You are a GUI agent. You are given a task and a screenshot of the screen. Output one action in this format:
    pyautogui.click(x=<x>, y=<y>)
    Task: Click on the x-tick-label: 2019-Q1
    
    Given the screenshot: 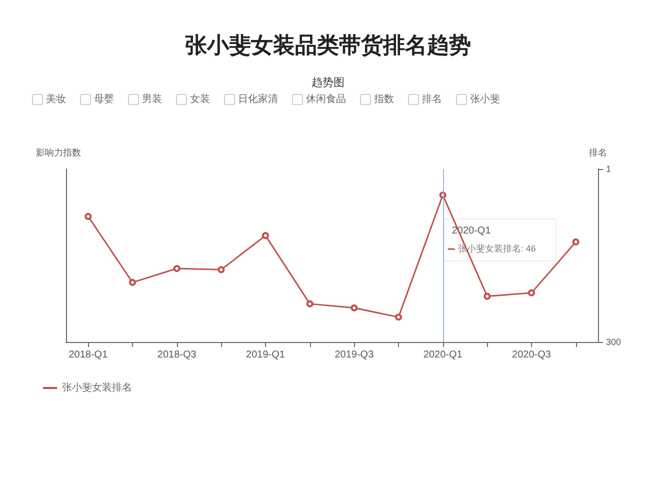 What is the action you would take?
    pyautogui.click(x=266, y=355)
    